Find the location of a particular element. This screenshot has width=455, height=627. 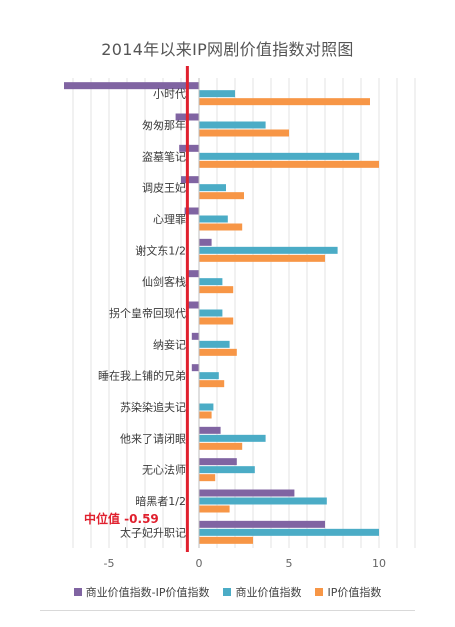

category-label: 小时代 is located at coordinates (169, 94).